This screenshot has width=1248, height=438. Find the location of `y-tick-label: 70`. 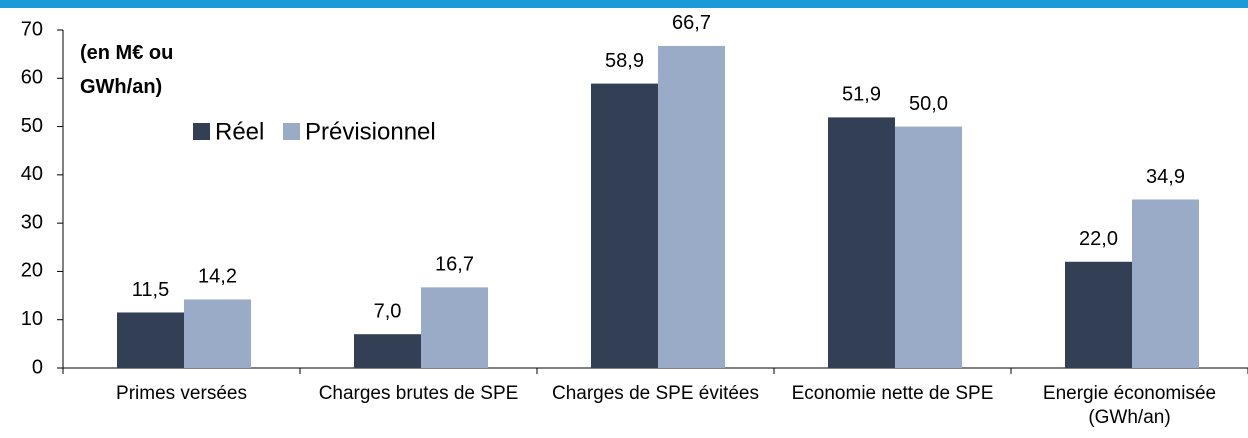

y-tick-label: 70 is located at coordinates (32, 29).